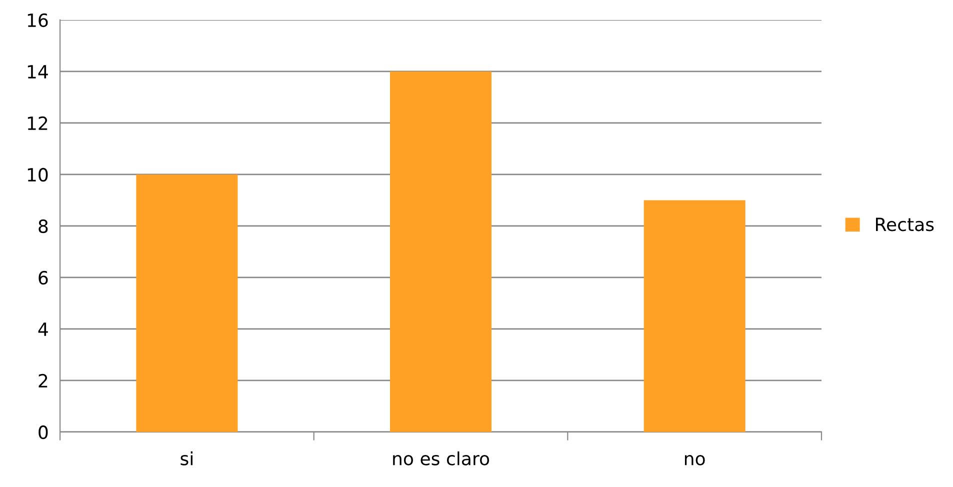 The width and height of the screenshot is (953, 487). I want to click on y-tick-label: 0, so click(43, 432).